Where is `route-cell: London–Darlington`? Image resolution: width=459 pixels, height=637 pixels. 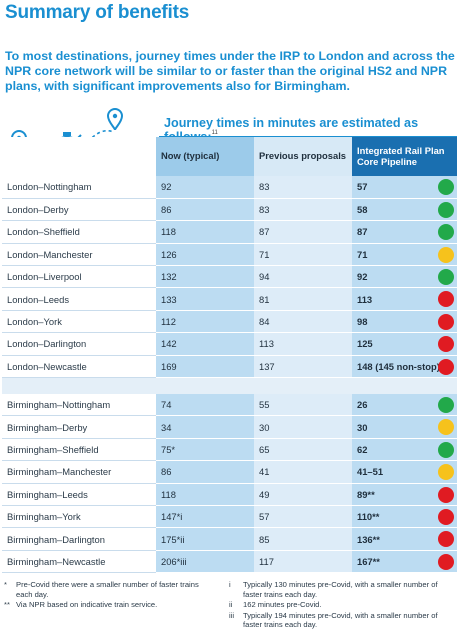 route-cell: London–Darlington is located at coordinates (79, 344).